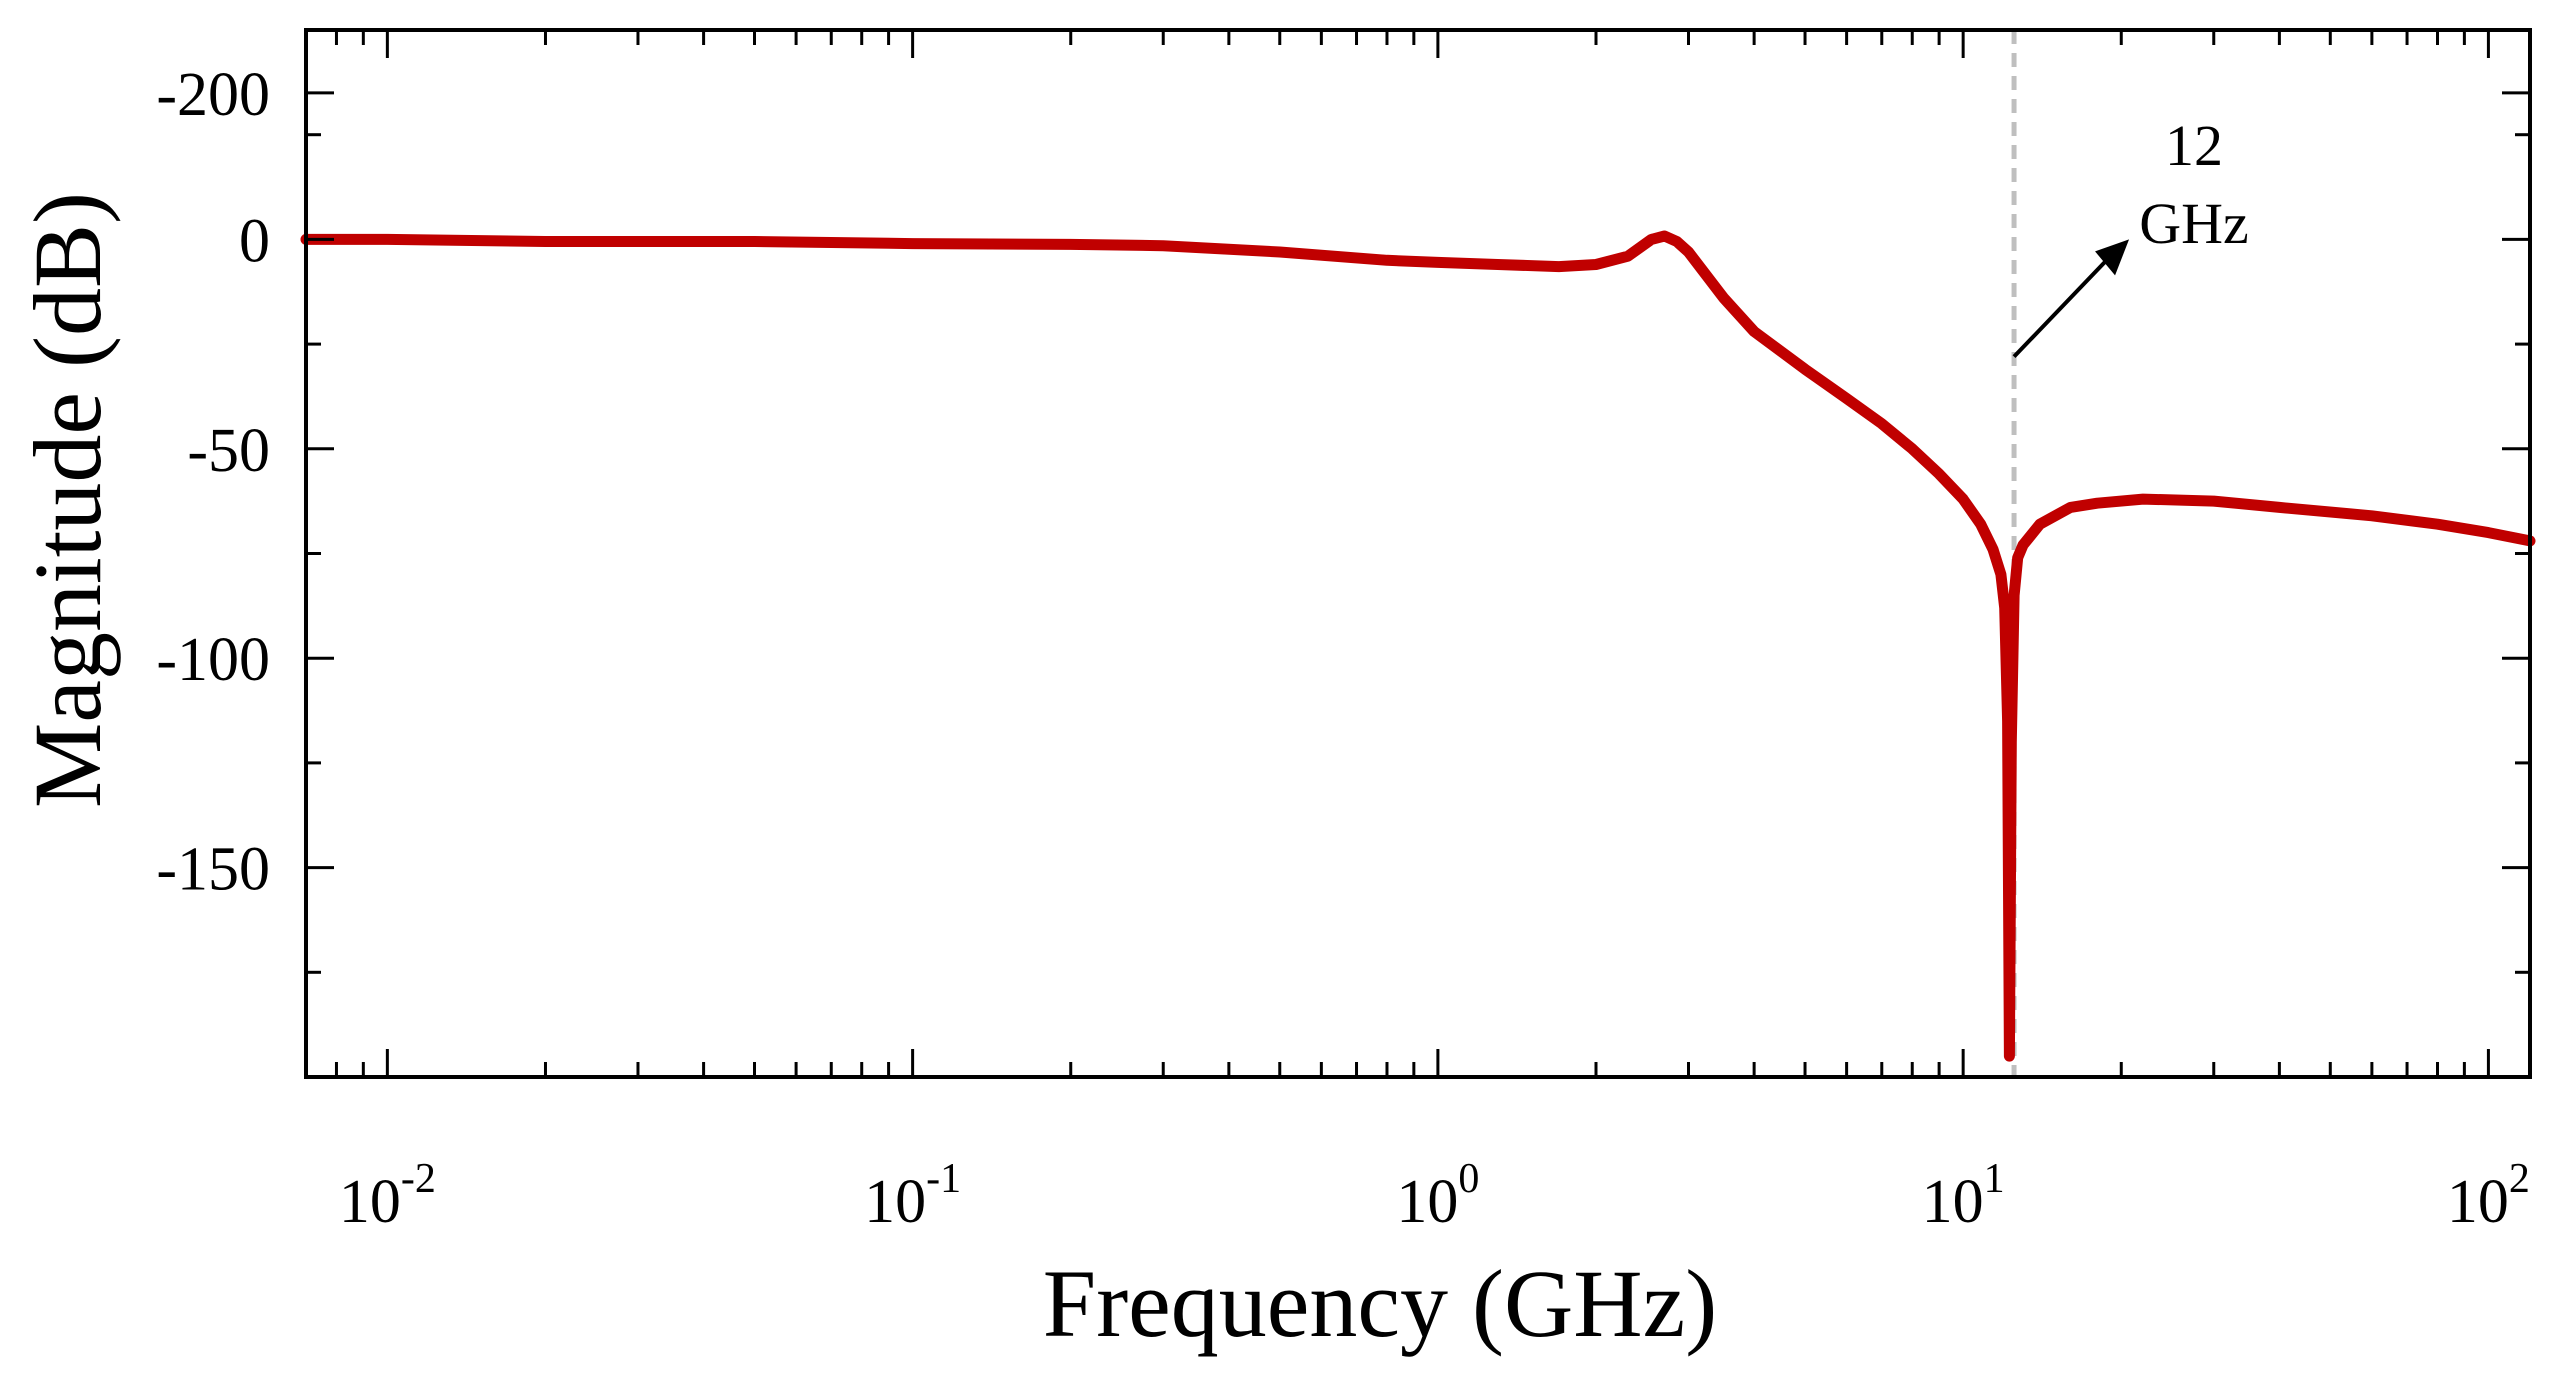  Describe the element at coordinates (2519, 1179) in the screenshot. I see `x-tick-exponent: 2` at that location.